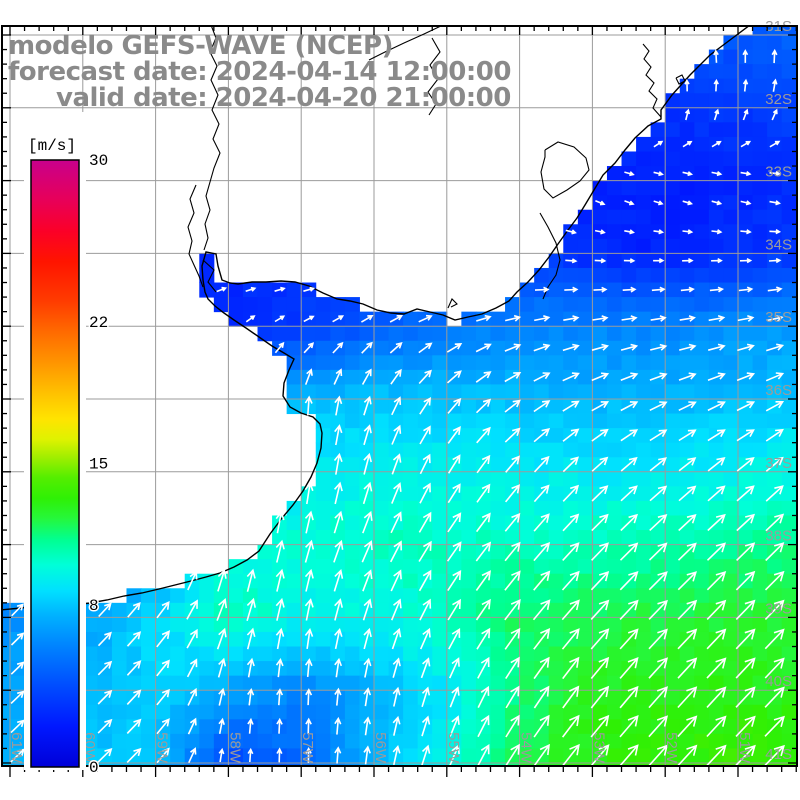  Describe the element at coordinates (778, 608) in the screenshot. I see `lat-tick-label: 39S` at that location.